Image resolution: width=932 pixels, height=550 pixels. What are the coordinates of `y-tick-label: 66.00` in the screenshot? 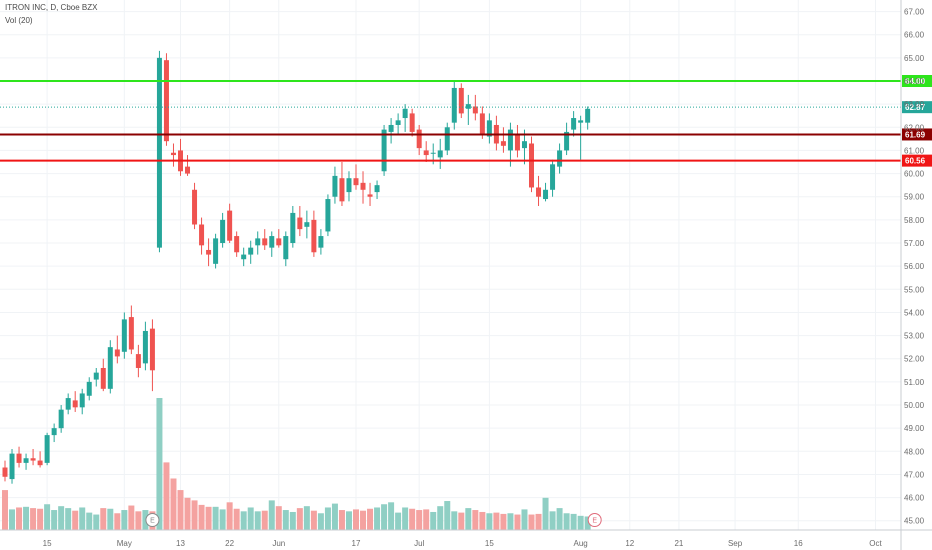 It's located at (914, 35).